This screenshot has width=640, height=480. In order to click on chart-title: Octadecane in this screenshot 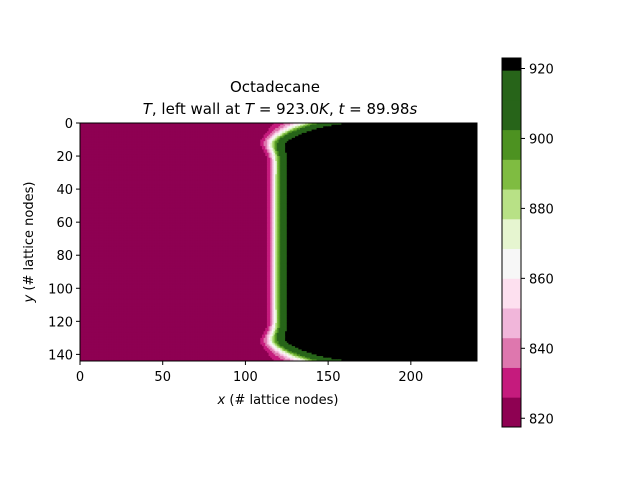, I will do `click(275, 87)`.